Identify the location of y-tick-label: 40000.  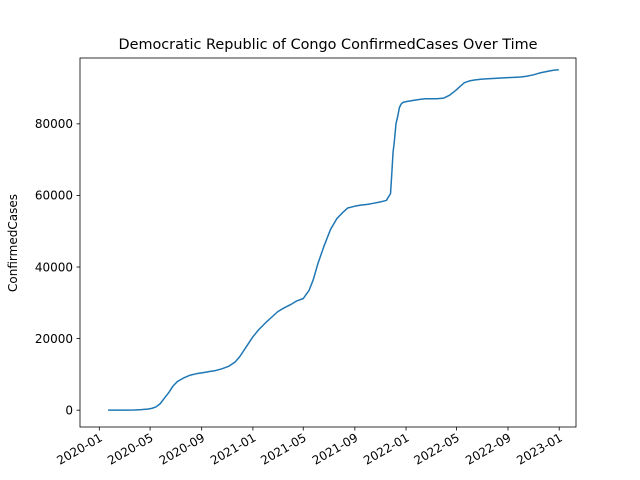
(54, 267).